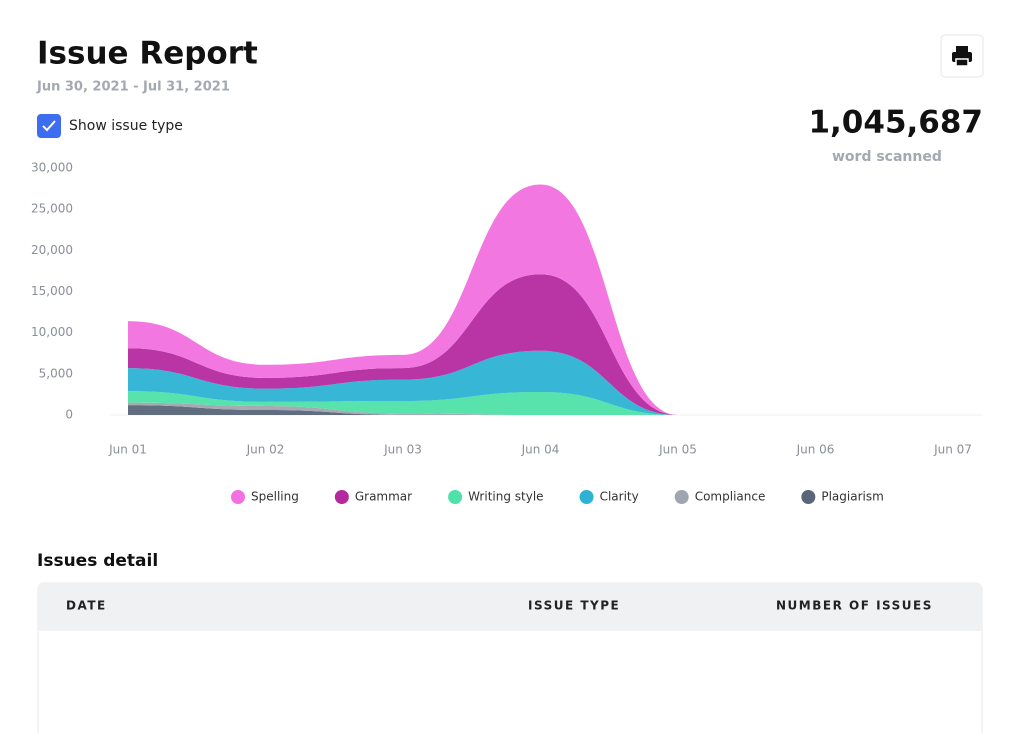  I want to click on table-header, so click(510, 607).